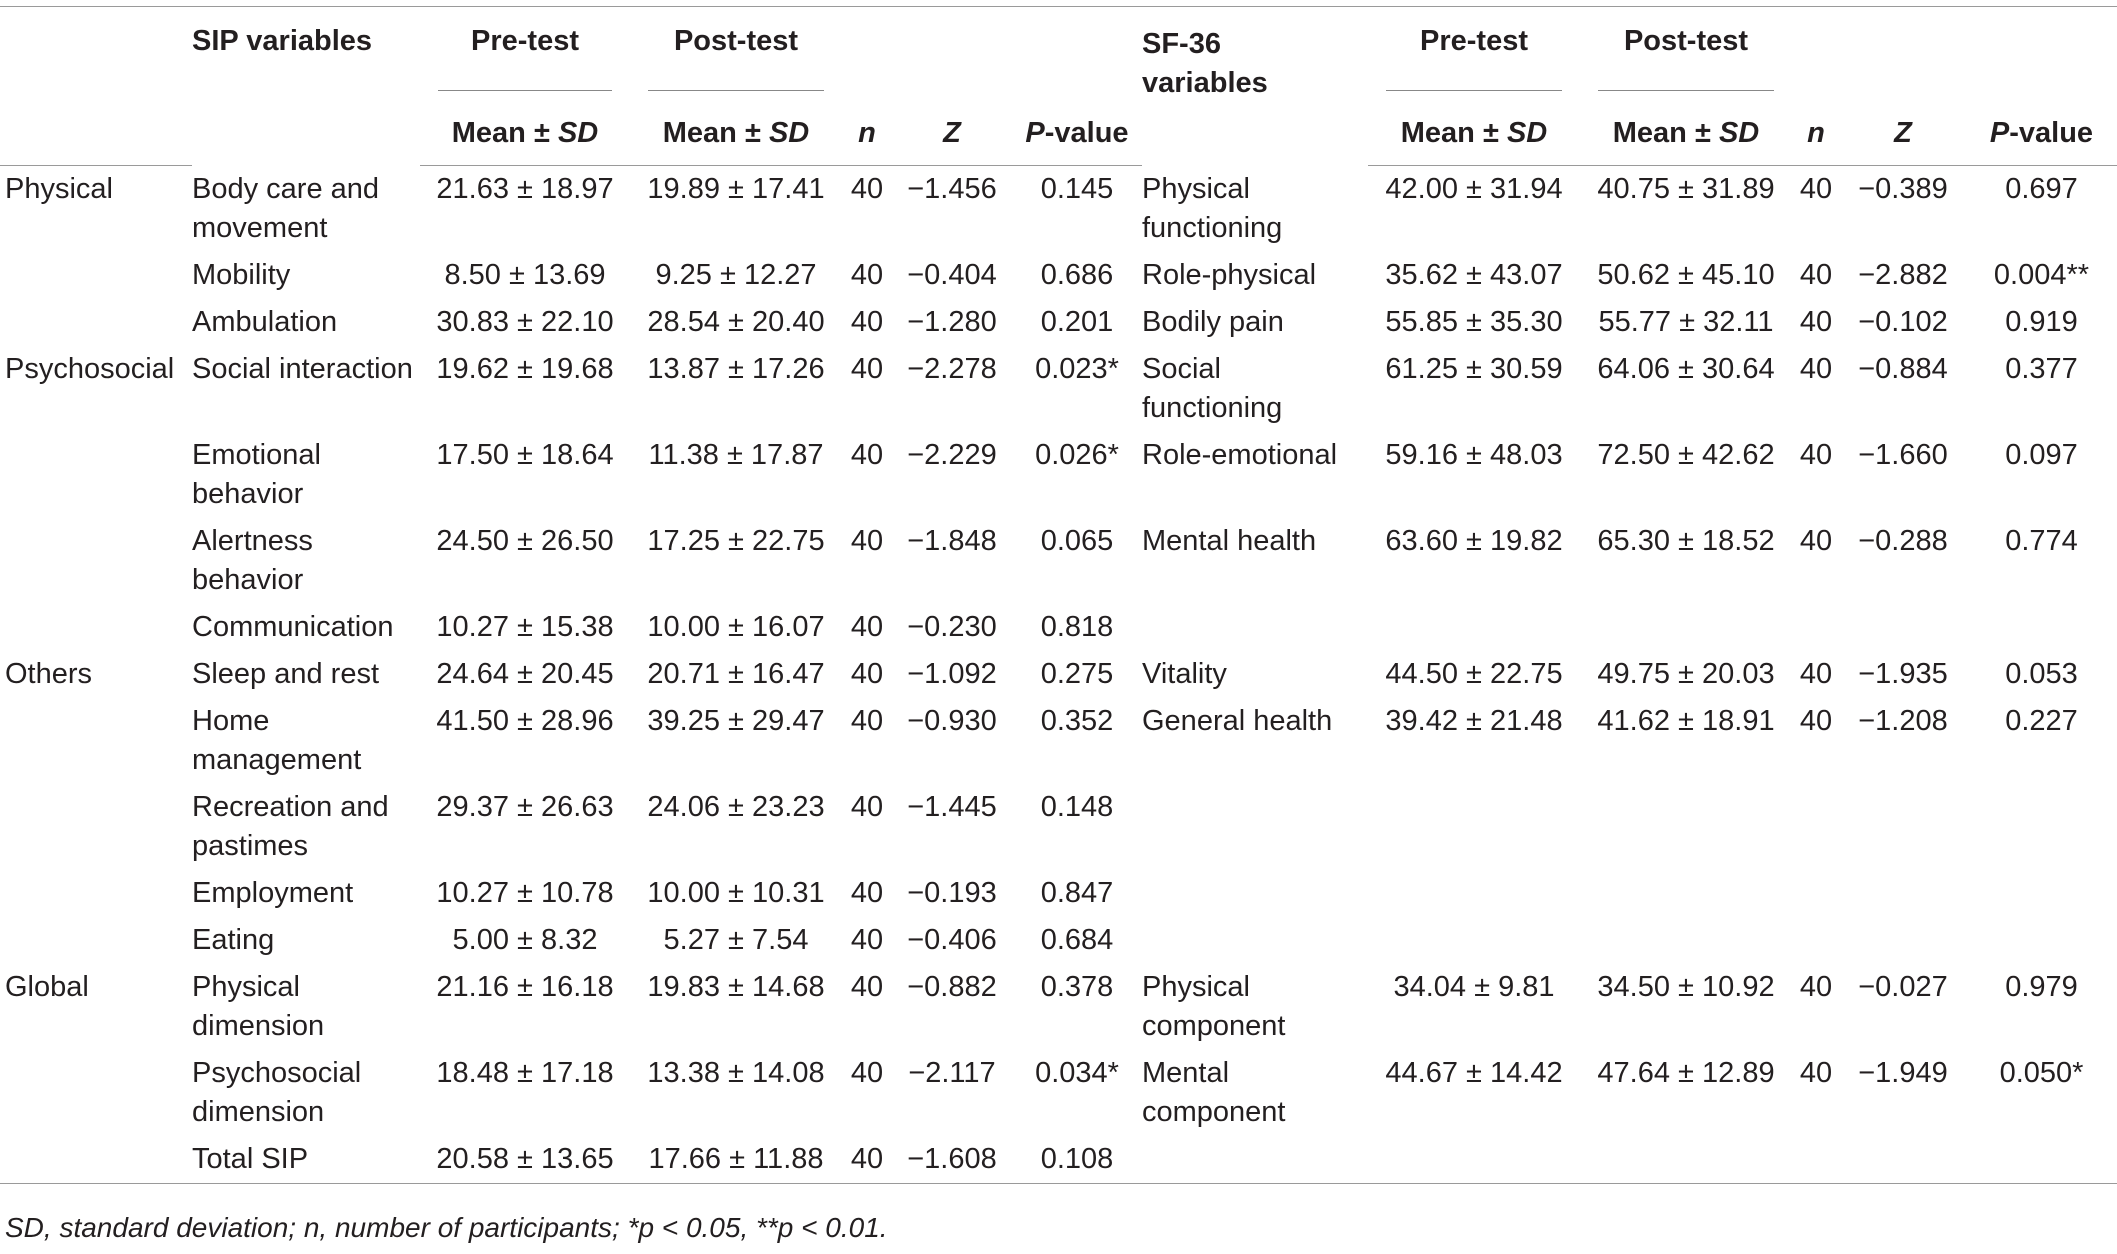  I want to click on sip-z-value: −1.608, so click(952, 1159).